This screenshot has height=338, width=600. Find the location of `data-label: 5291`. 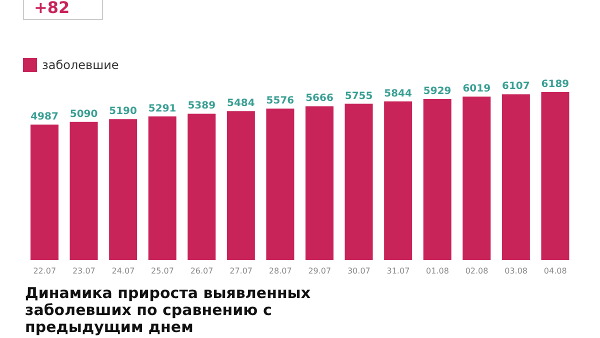

data-label: 5291 is located at coordinates (162, 108).